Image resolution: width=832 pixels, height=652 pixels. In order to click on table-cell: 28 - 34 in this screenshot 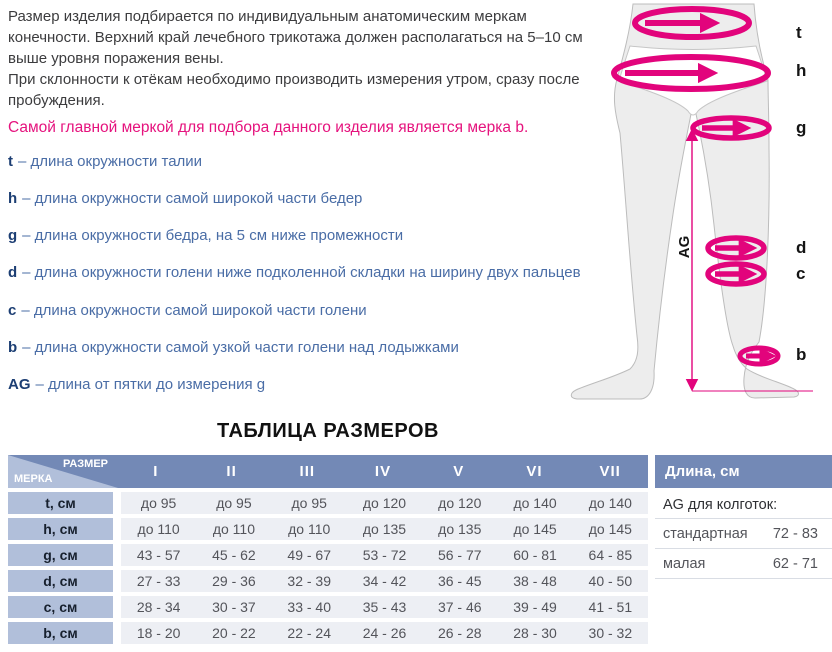, I will do `click(158, 607)`.